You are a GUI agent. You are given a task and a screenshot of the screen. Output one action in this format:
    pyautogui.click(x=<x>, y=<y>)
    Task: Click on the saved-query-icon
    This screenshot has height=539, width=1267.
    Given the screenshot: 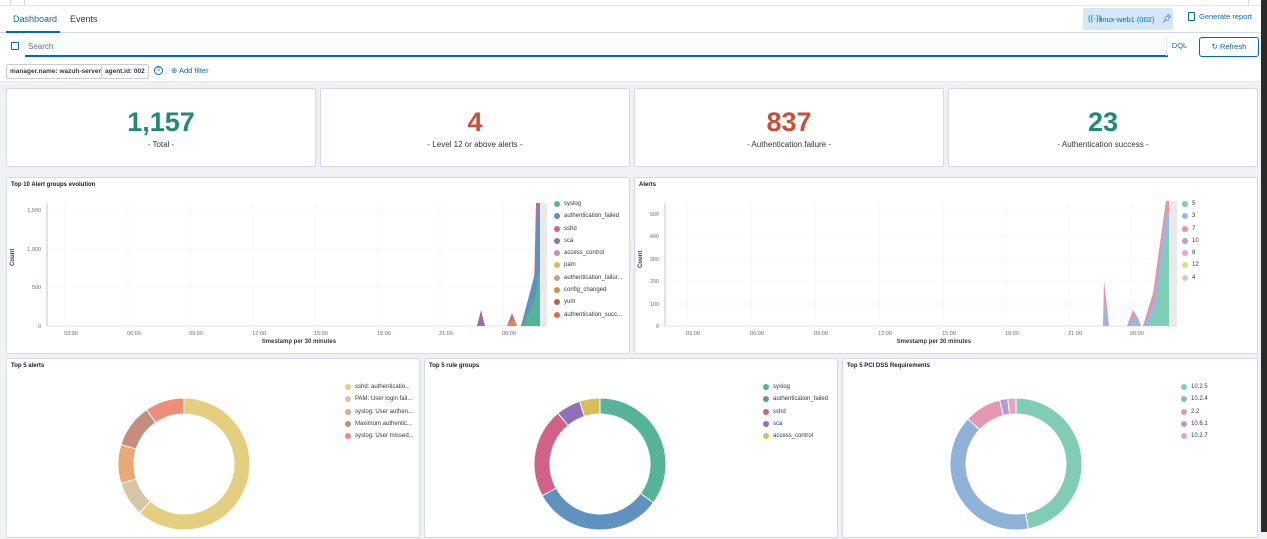 What is the action you would take?
    pyautogui.click(x=15, y=46)
    